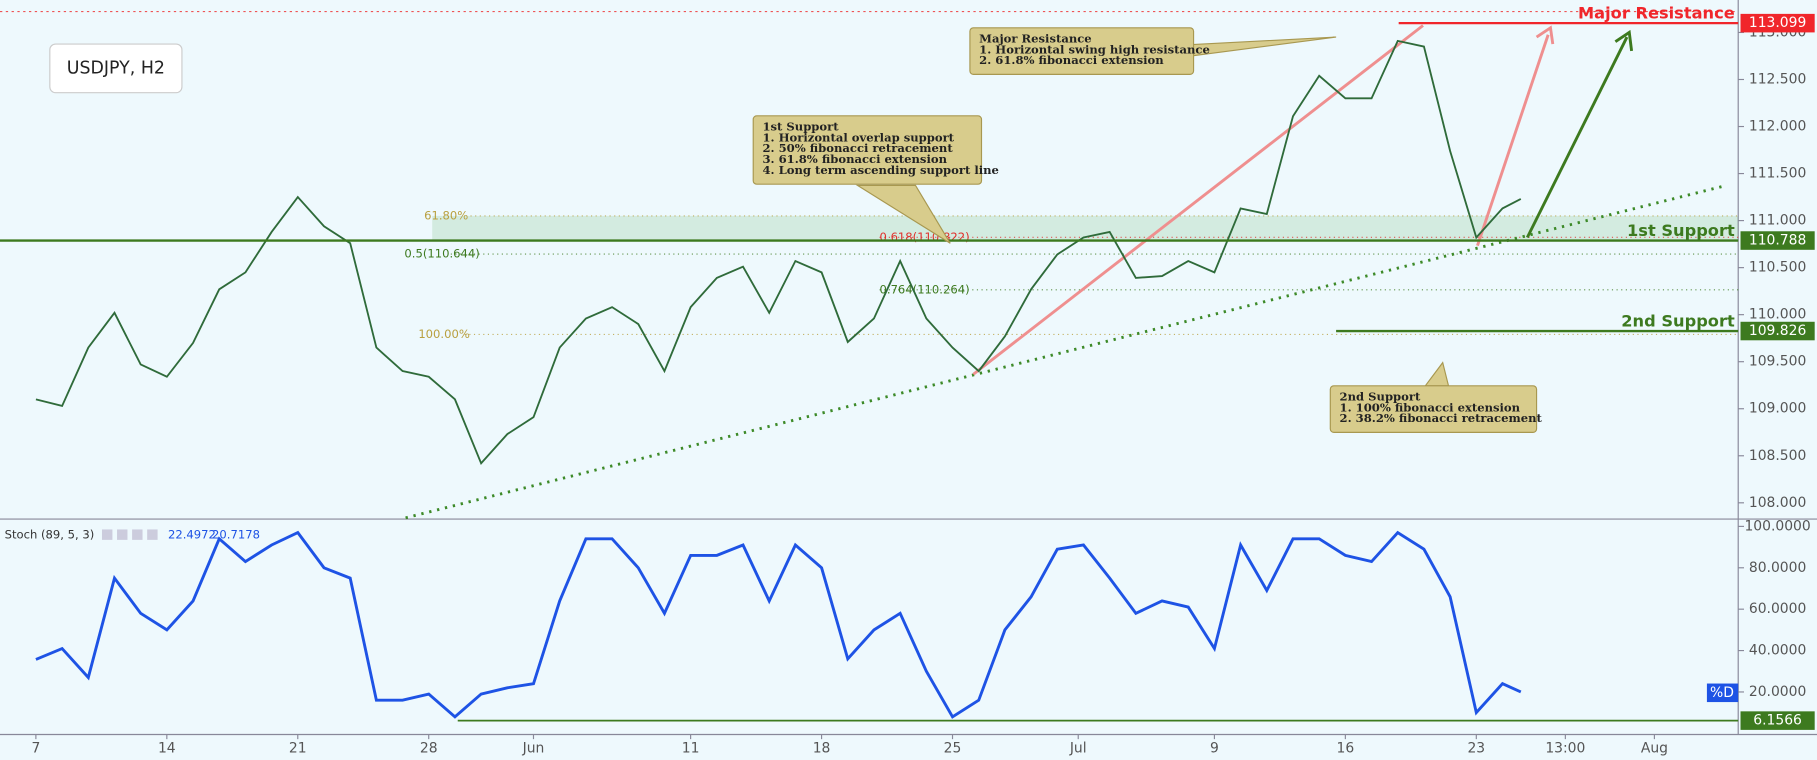  What do you see at coordinates (533, 748) in the screenshot?
I see `x-tick-label: Jun` at bounding box center [533, 748].